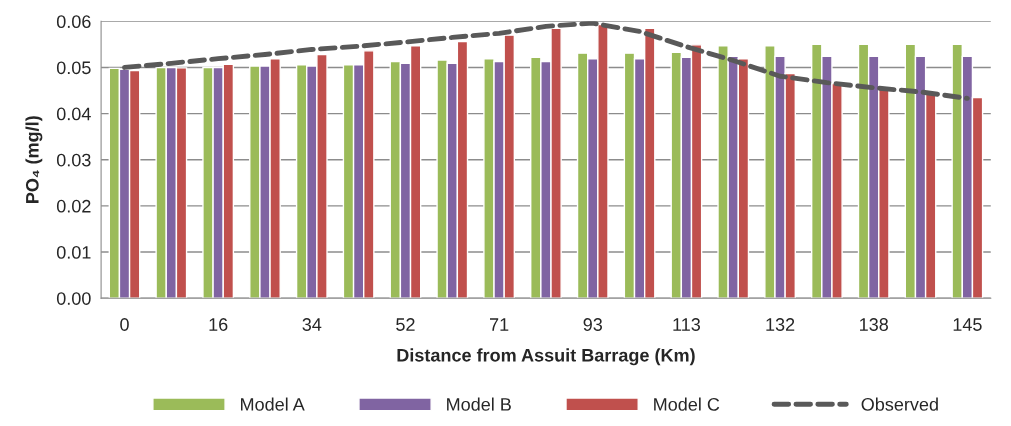 The width and height of the screenshot is (1011, 426). What do you see at coordinates (73, 252) in the screenshot?
I see `y-tick-label: 0.01` at bounding box center [73, 252].